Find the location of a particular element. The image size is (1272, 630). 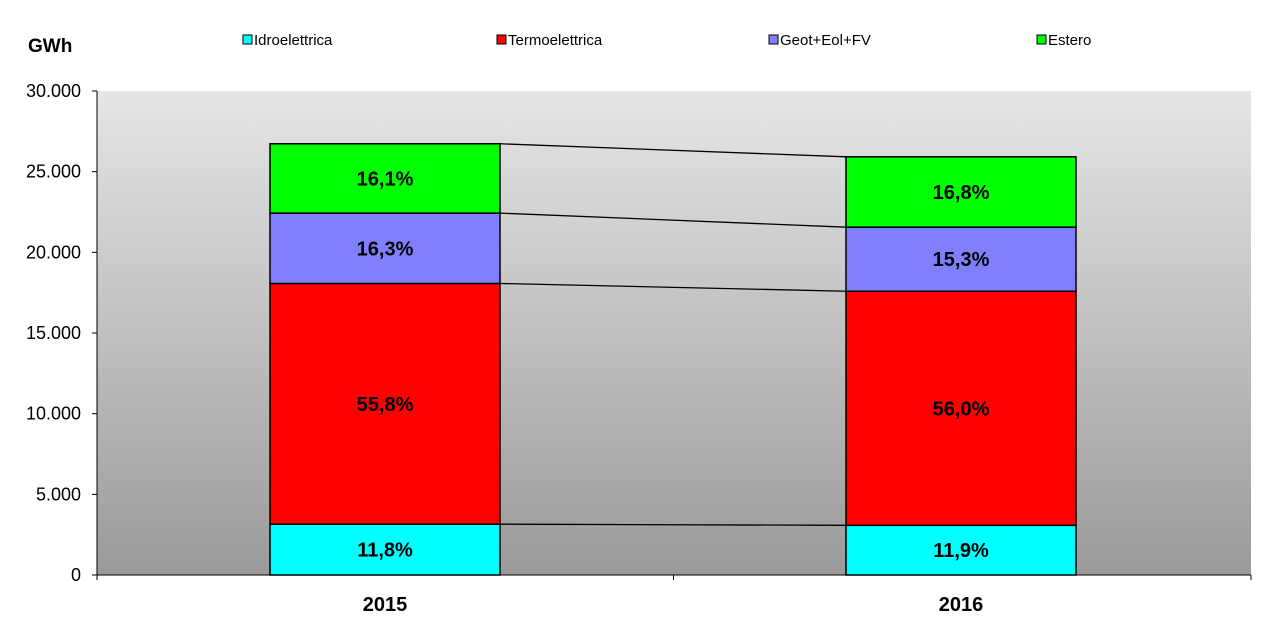

data-label: 16,8% is located at coordinates (961, 193).